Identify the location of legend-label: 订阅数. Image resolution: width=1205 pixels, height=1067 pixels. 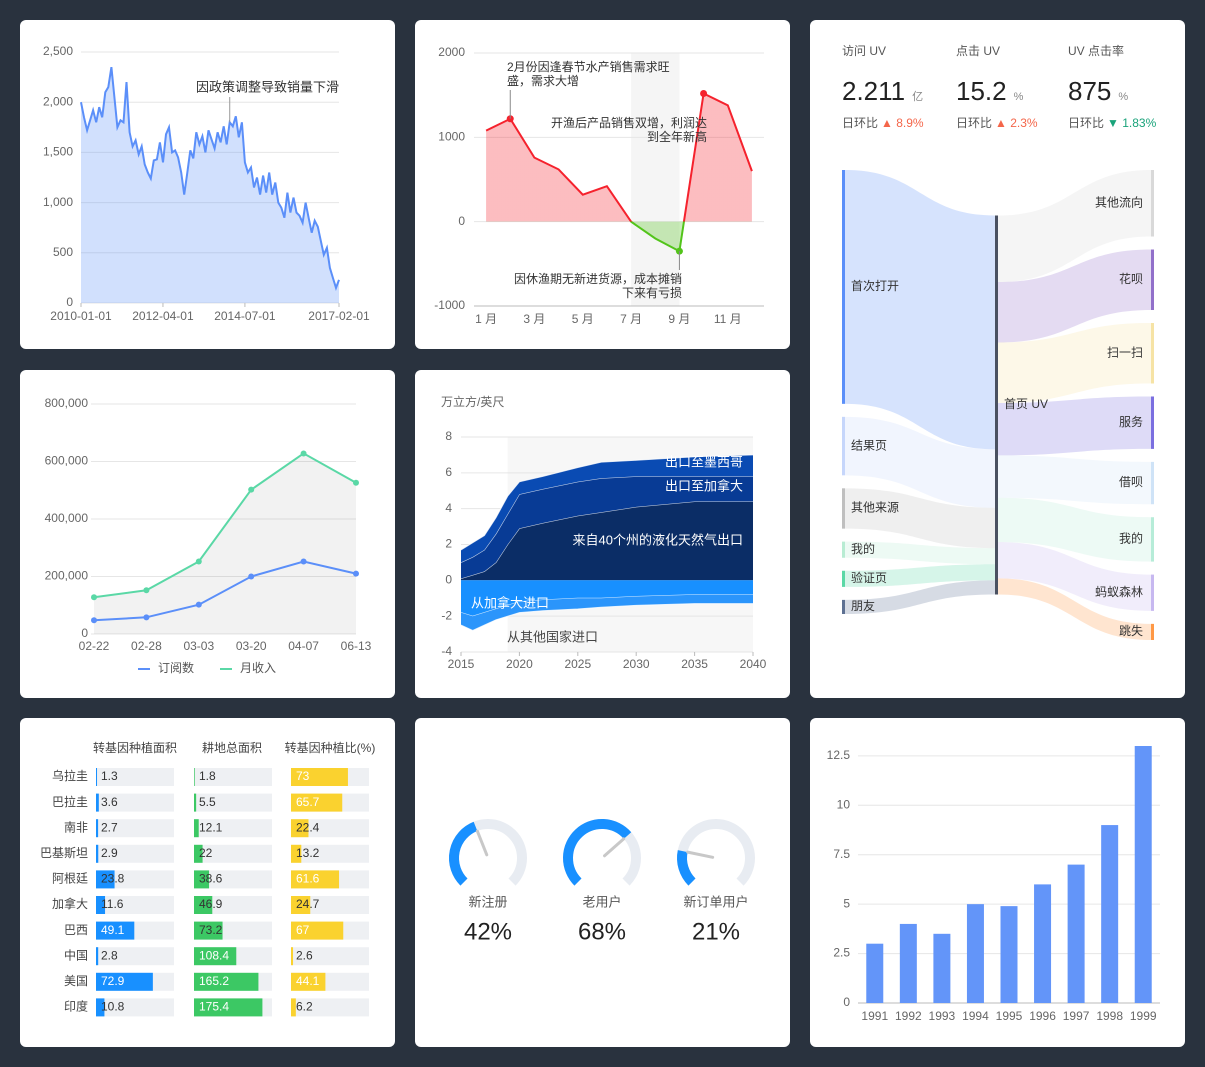
(176, 667).